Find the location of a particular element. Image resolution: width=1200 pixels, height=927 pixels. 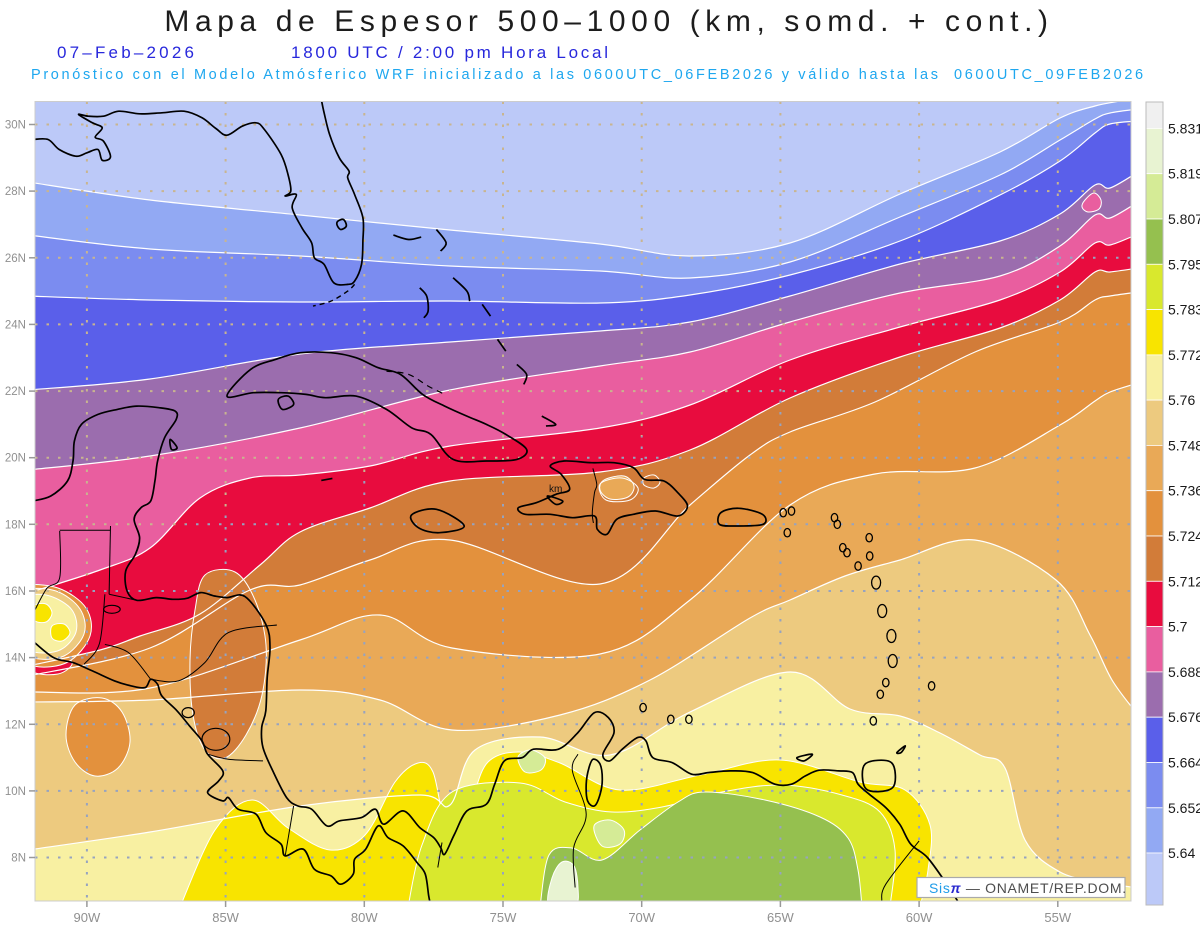

svg-text: 5.819 is located at coordinates (1184, 174).